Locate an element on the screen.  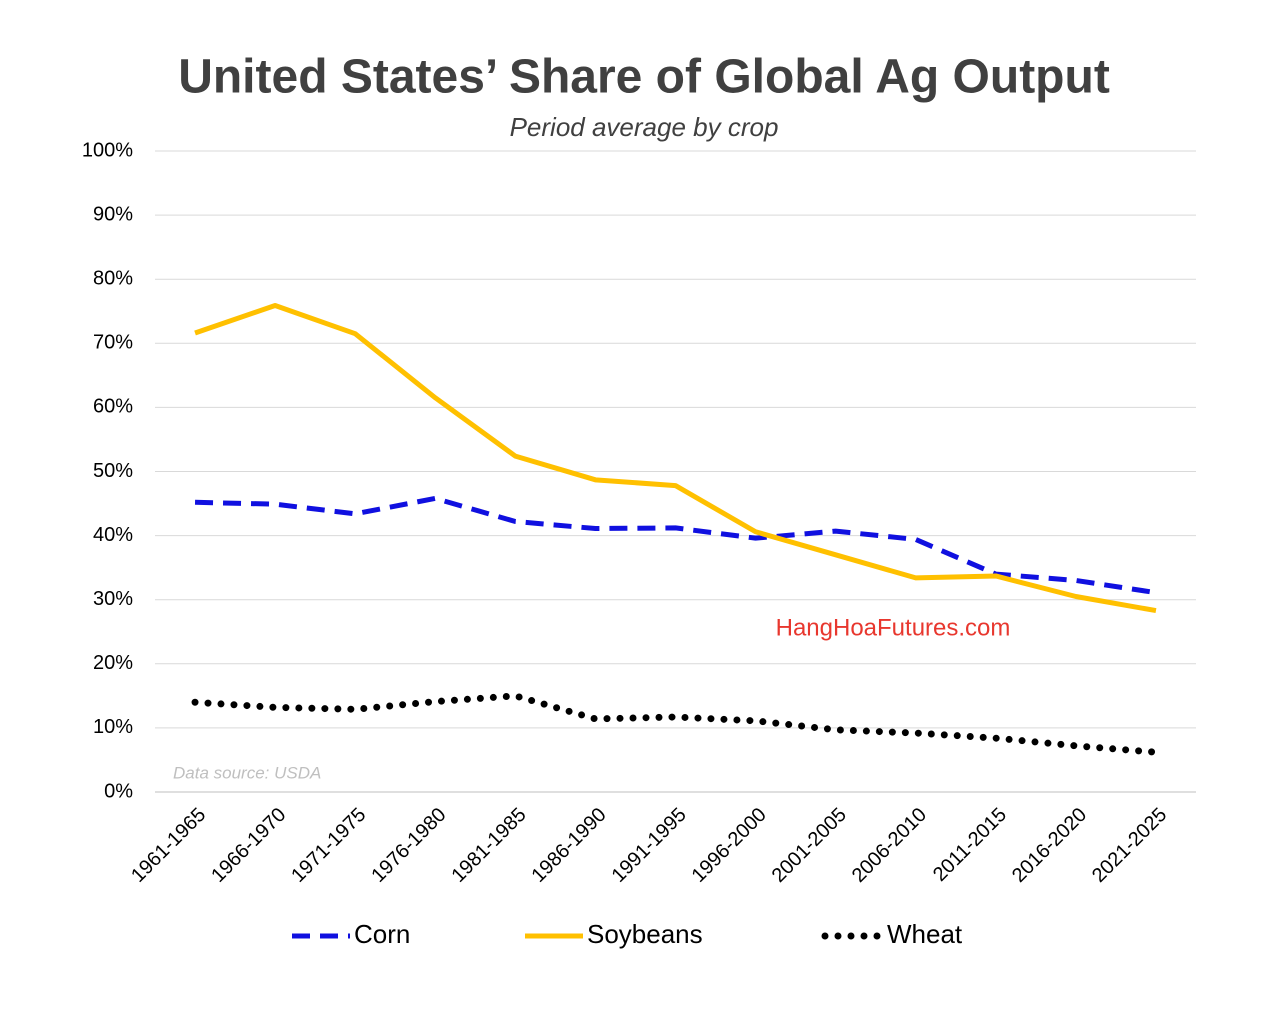
x-tick-label: 1996-2000 is located at coordinates (729, 845).